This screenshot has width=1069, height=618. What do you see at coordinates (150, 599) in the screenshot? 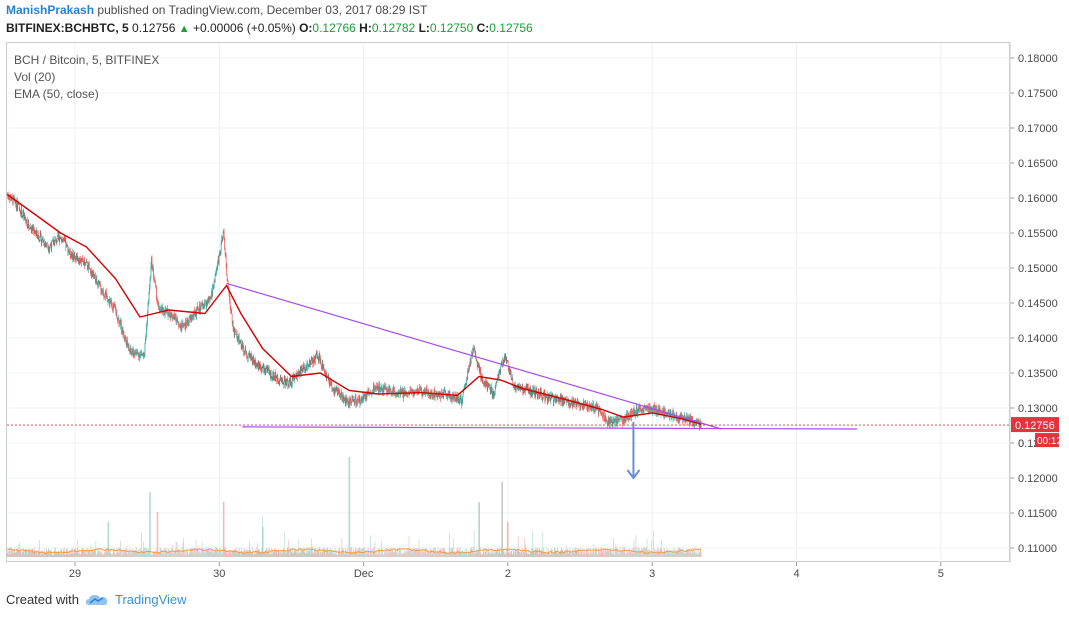
I see `tradingview-brand-link: TradingView` at bounding box center [150, 599].